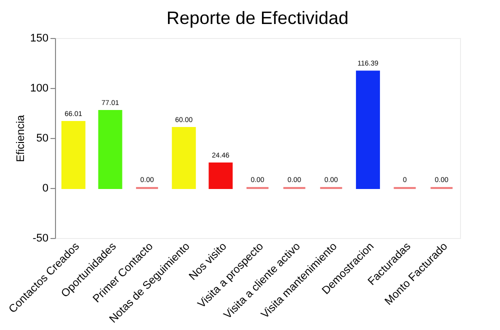  I want to click on y-axis-title: Eficiencia, so click(21, 138).